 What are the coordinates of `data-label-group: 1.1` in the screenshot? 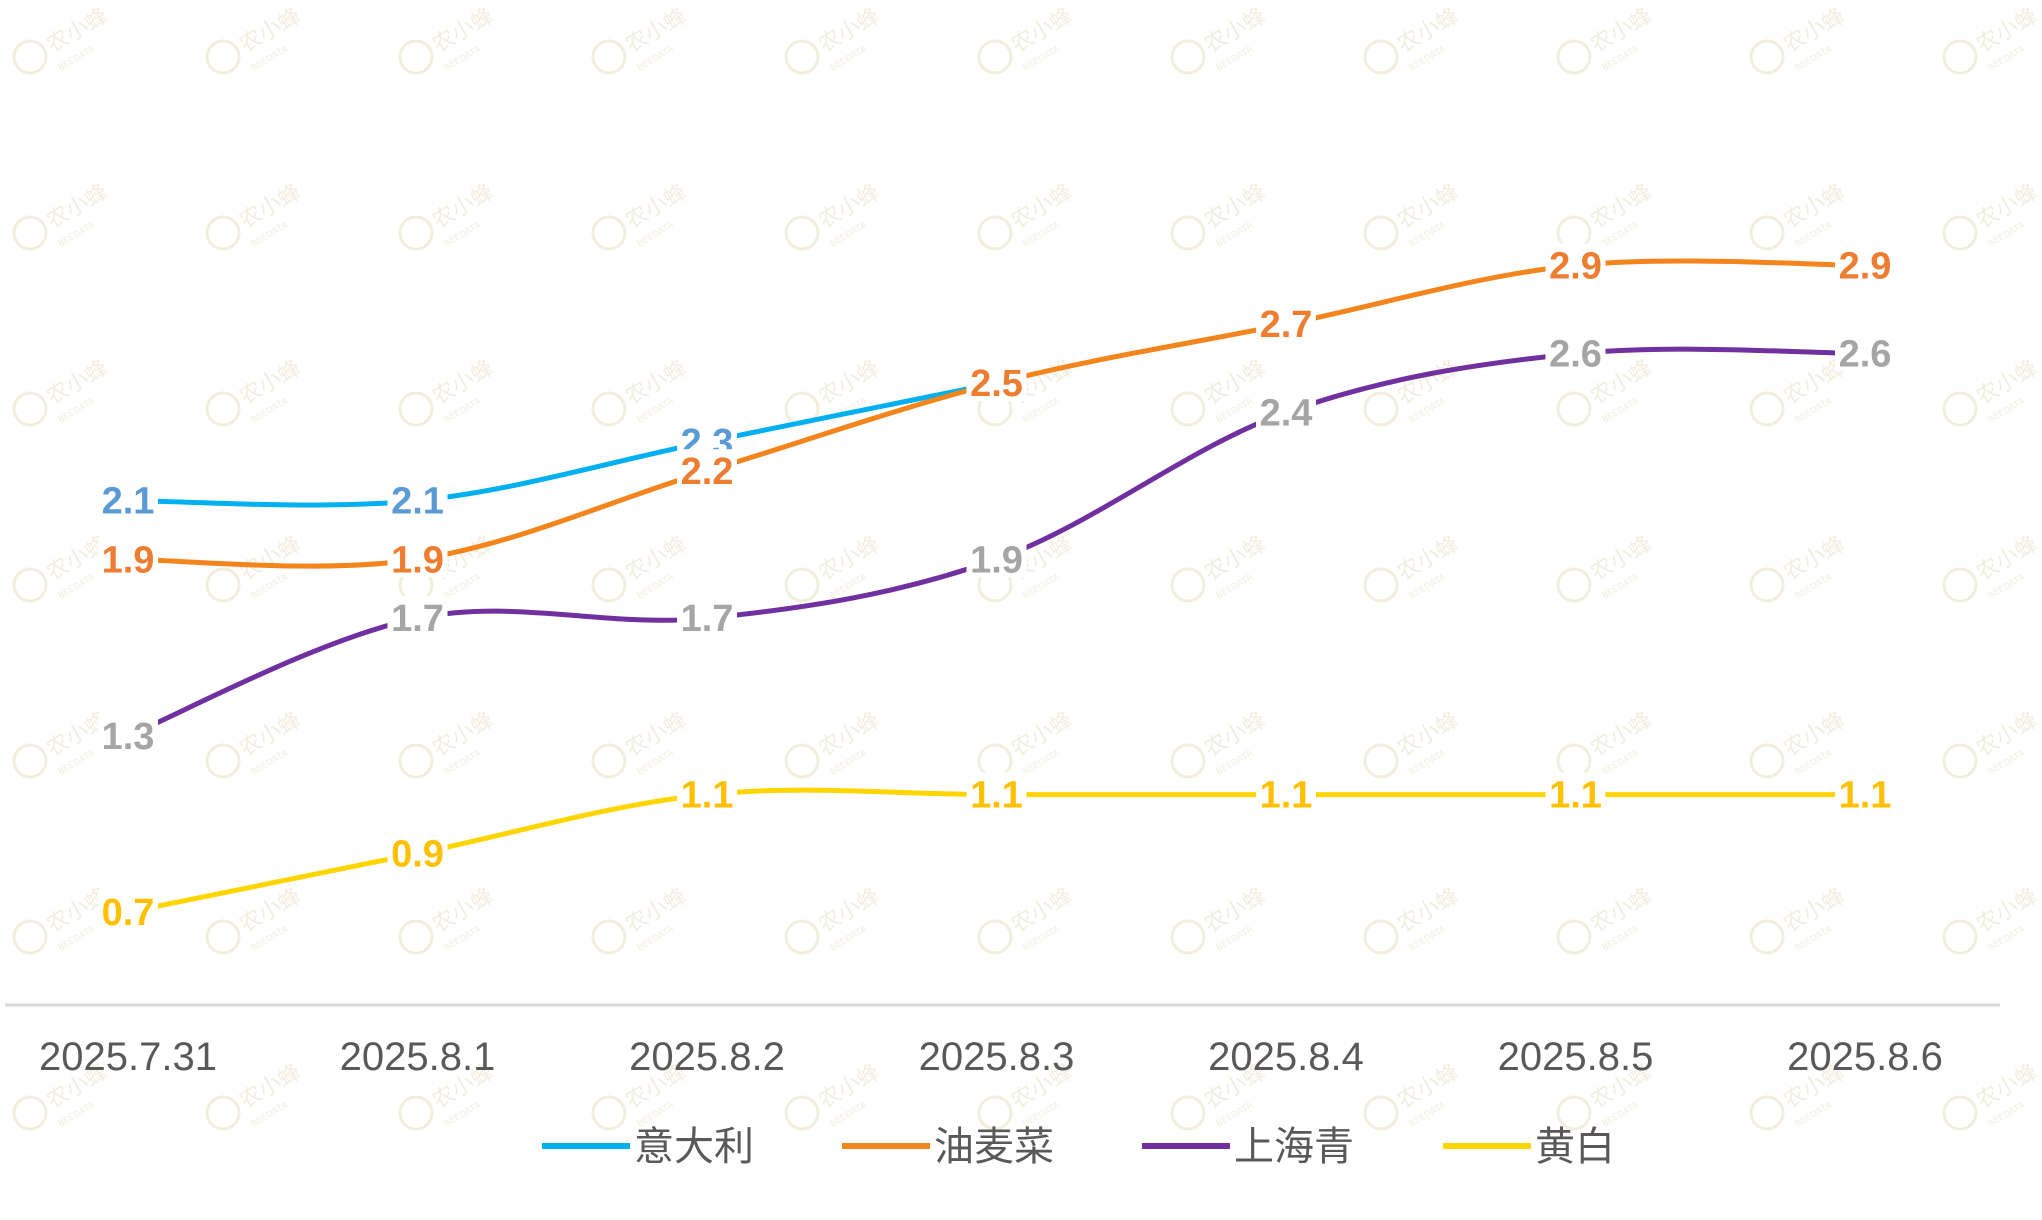 It's located at (996, 794).